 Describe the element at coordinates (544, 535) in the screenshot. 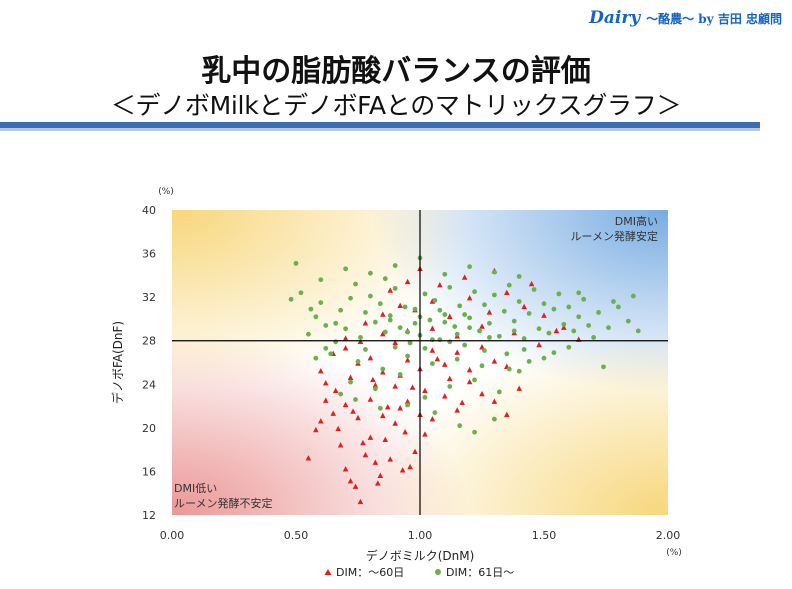

I see `x-tick-label: 1.50` at that location.